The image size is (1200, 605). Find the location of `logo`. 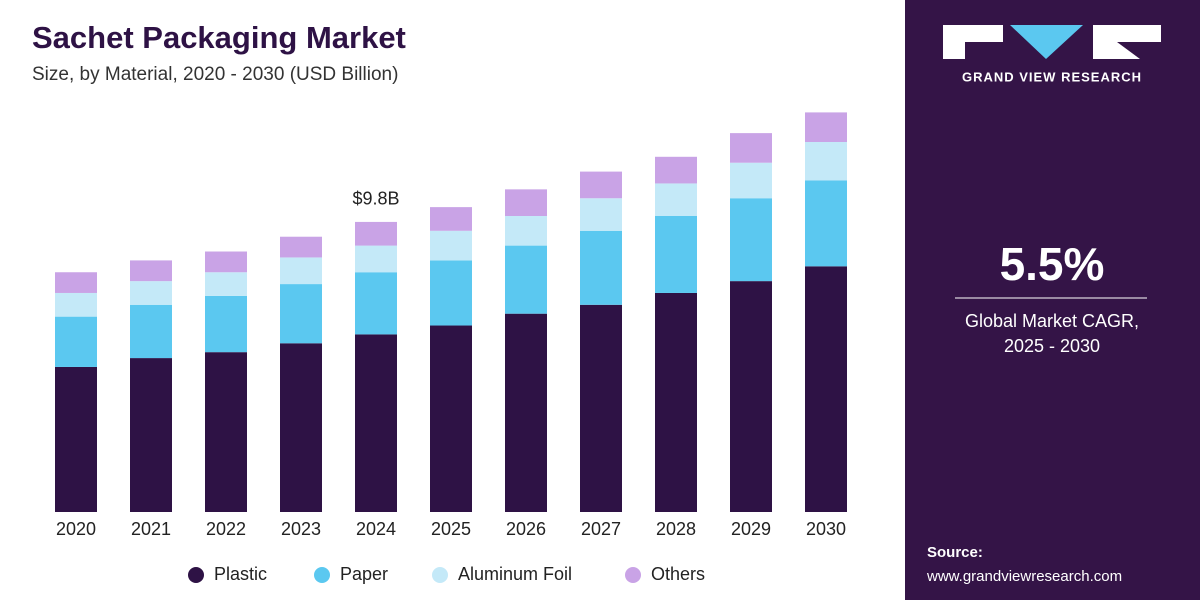

logo is located at coordinates (1052, 42).